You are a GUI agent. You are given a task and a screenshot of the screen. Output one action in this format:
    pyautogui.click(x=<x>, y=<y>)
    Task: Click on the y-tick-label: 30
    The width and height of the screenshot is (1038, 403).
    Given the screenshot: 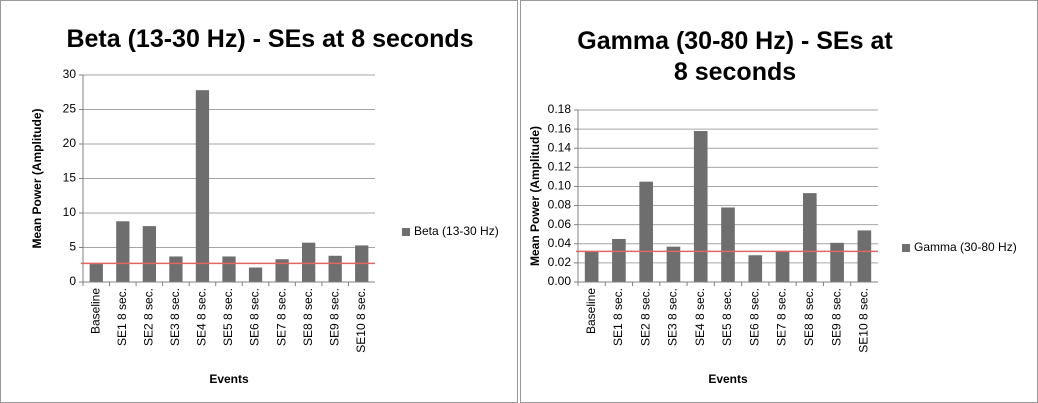 What is the action you would take?
    pyautogui.click(x=70, y=74)
    